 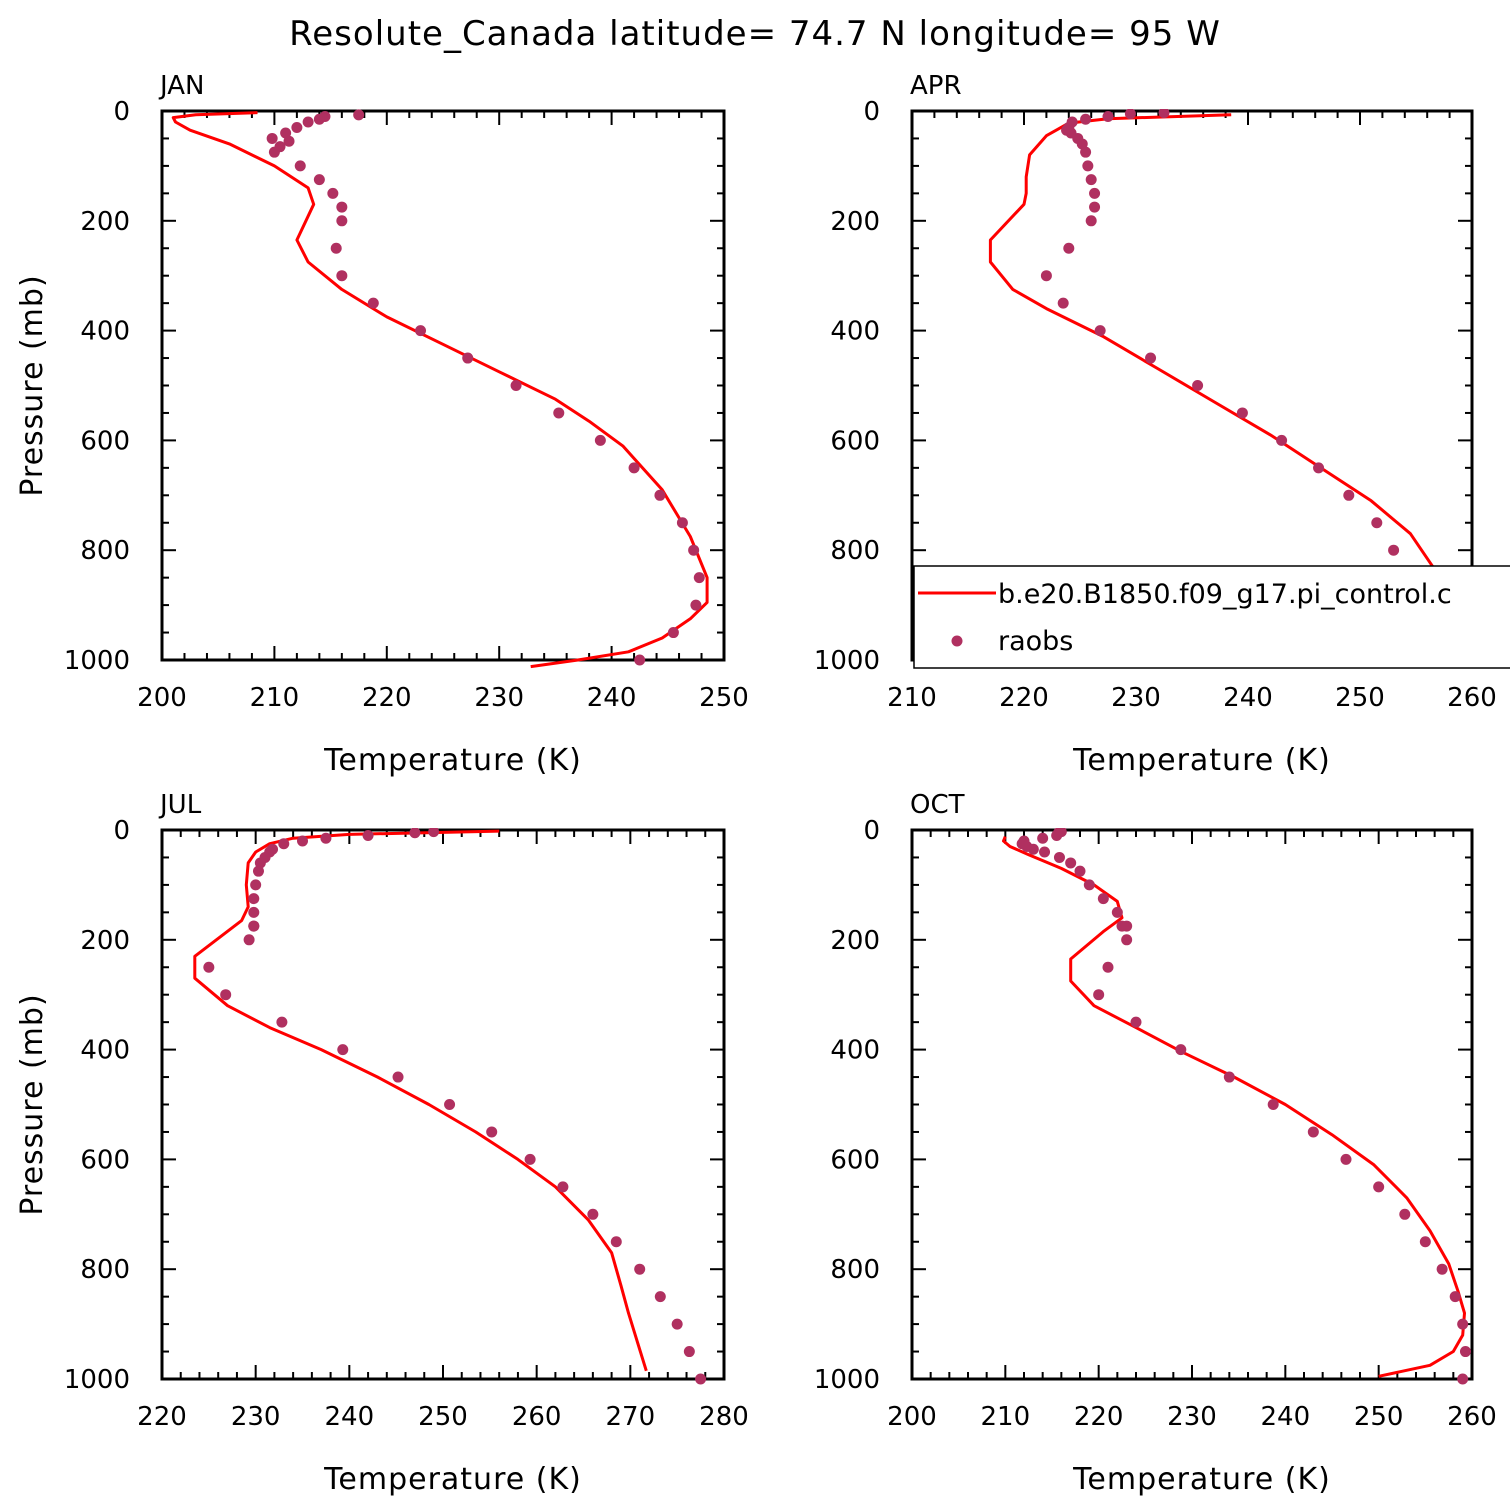 What do you see at coordinates (855, 551) in the screenshot?
I see `y-tick-label: 800` at bounding box center [855, 551].